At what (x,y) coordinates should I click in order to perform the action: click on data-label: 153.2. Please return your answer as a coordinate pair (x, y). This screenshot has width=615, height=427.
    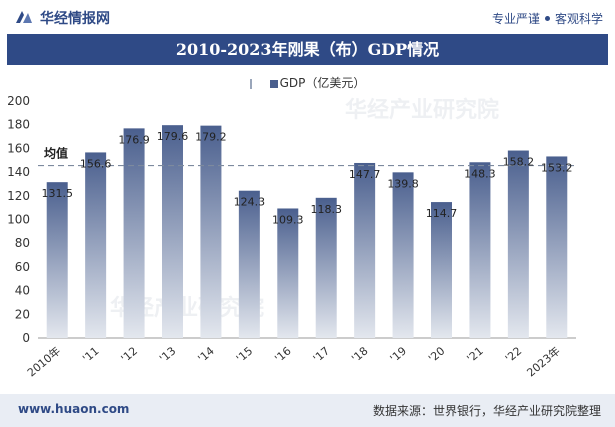
    Looking at the image, I should click on (557, 167).